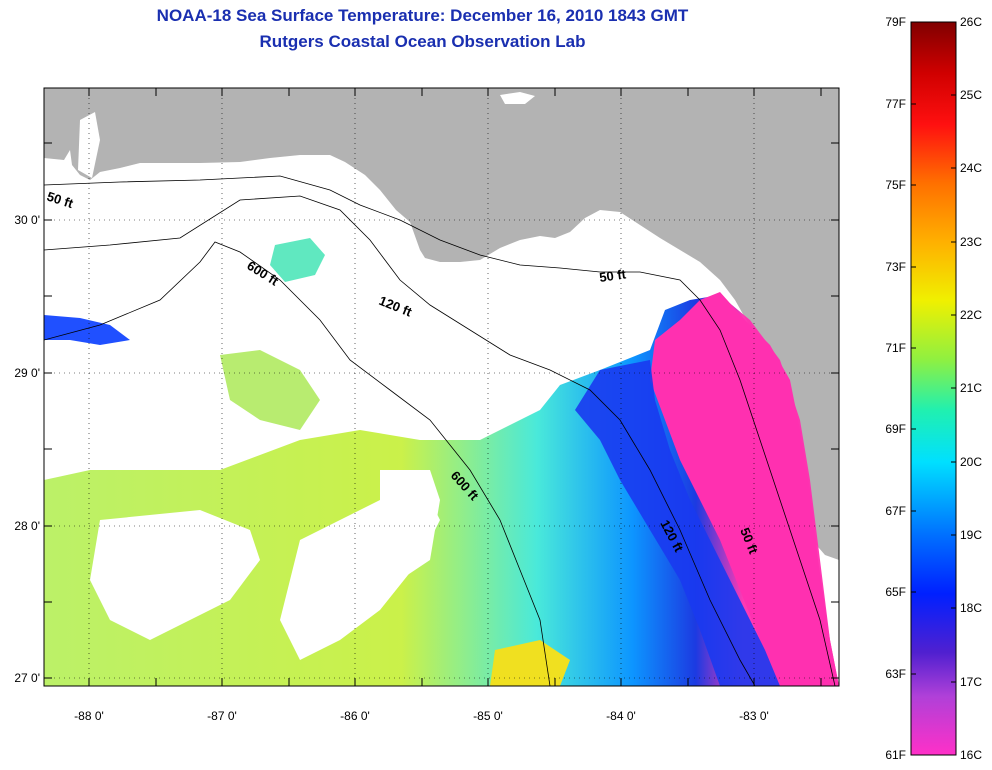 The image size is (992, 770). What do you see at coordinates (270, 390) in the screenshot?
I see `sst-patch-west` at bounding box center [270, 390].